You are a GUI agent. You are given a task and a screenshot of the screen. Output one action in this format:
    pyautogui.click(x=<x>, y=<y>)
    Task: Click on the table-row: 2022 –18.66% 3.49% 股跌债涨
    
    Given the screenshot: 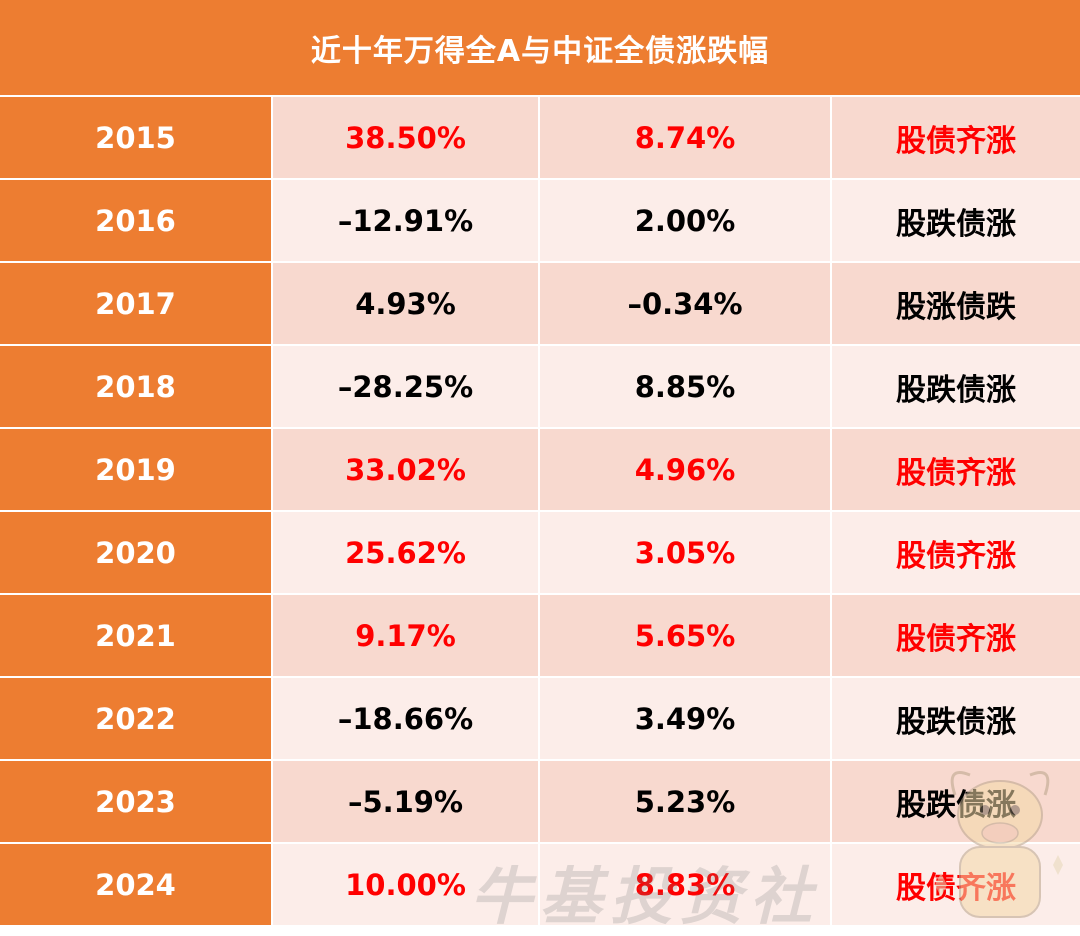 What is the action you would take?
    pyautogui.click(x=540, y=718)
    